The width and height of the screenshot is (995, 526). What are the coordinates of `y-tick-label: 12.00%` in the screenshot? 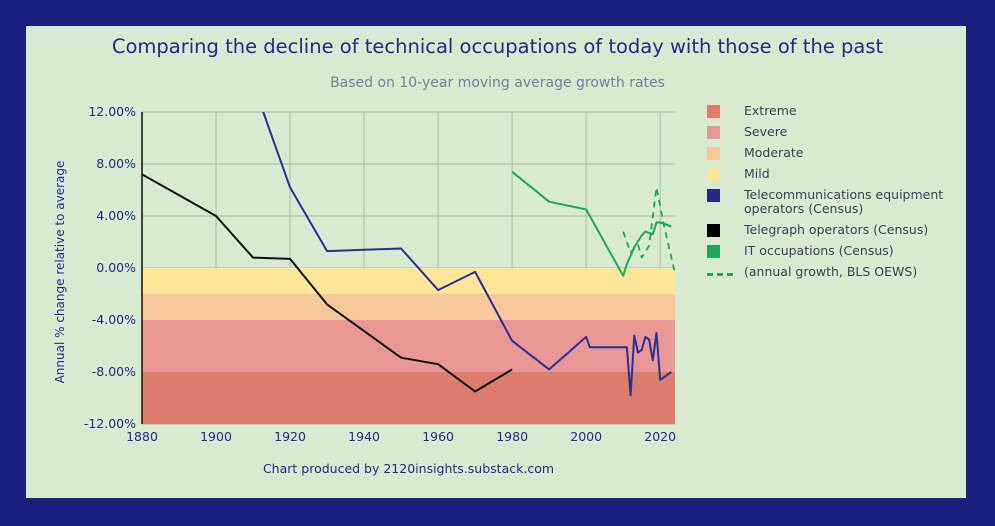 It's located at (112, 111).